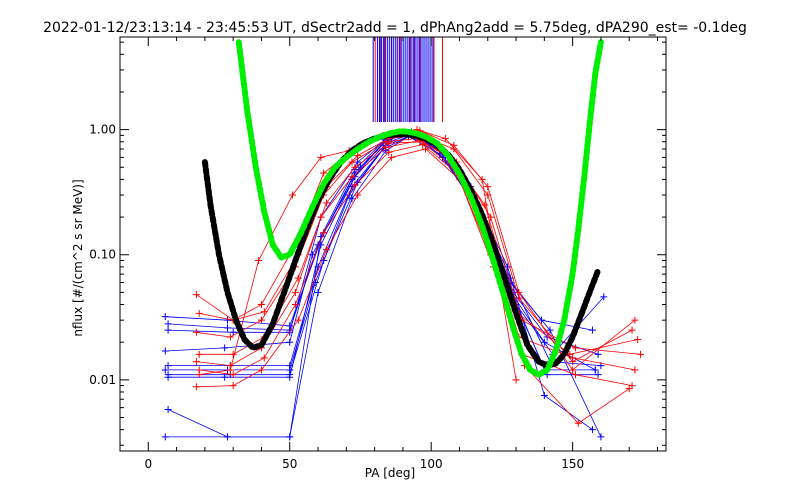 The height and width of the screenshot is (500, 800). I want to click on x-tick-label: 150, so click(572, 464).